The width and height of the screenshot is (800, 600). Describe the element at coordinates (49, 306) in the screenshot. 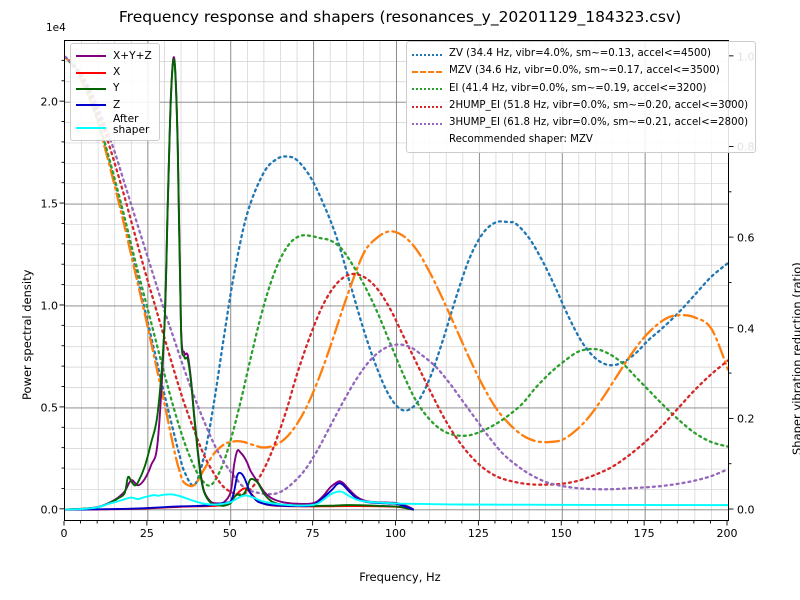

I see `y-tick-label-left: 1.0` at that location.